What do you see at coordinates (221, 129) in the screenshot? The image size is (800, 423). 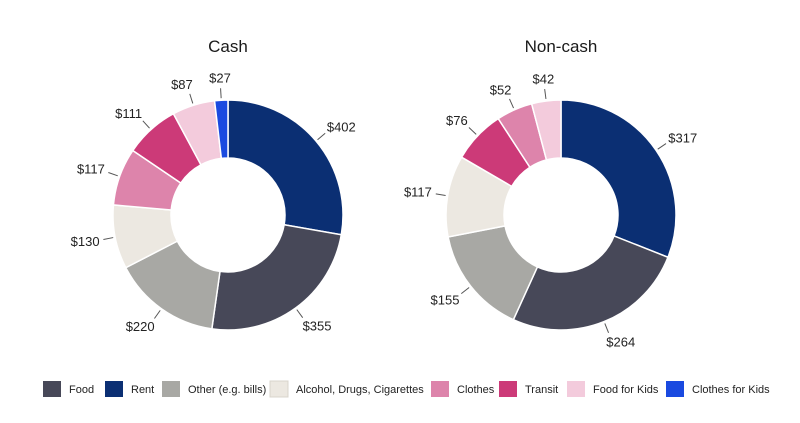 I see `slice-clothes-for-kids` at bounding box center [221, 129].